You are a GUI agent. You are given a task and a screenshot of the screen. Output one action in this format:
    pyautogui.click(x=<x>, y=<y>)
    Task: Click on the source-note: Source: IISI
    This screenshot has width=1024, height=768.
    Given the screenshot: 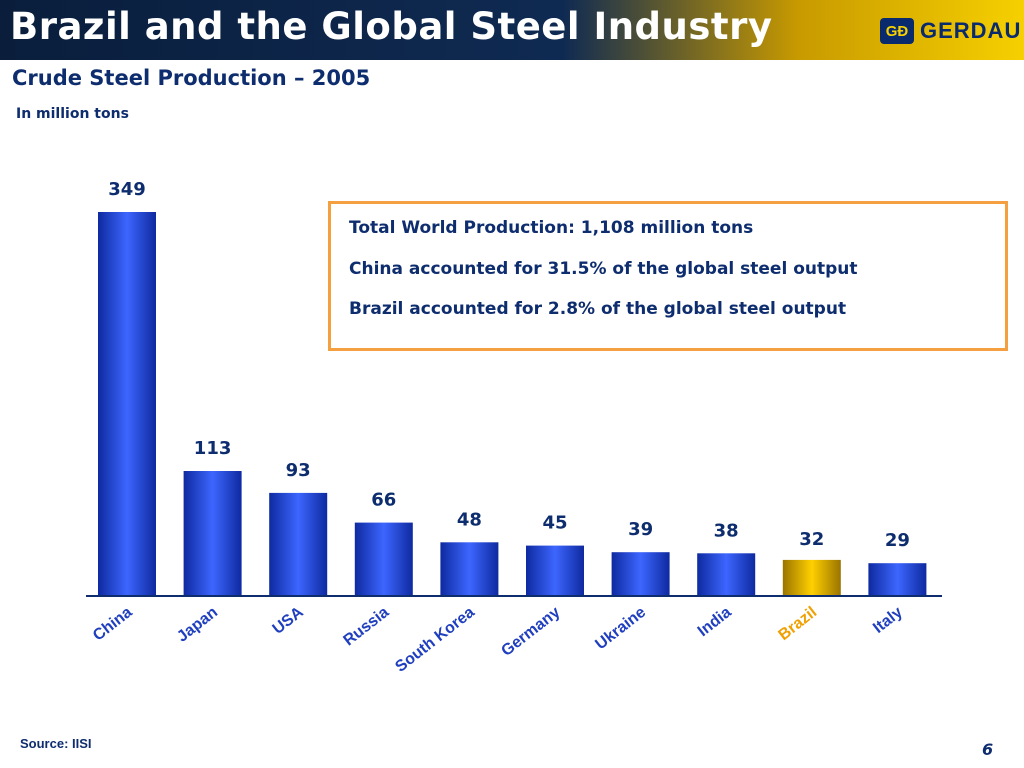 What is the action you would take?
    pyautogui.click(x=56, y=743)
    